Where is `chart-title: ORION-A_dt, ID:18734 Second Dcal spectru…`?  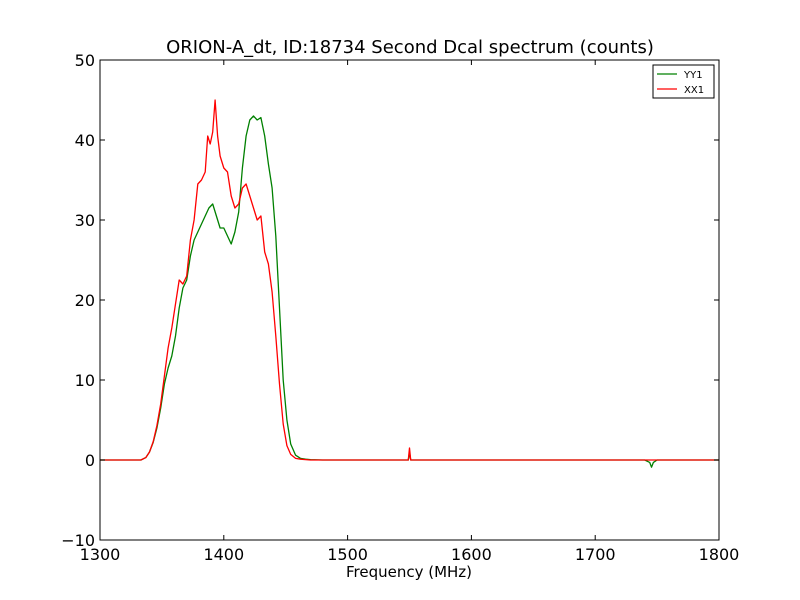 chart-title: ORION-A_dt, ID:18734 Second Dcal spectru… is located at coordinates (410, 47).